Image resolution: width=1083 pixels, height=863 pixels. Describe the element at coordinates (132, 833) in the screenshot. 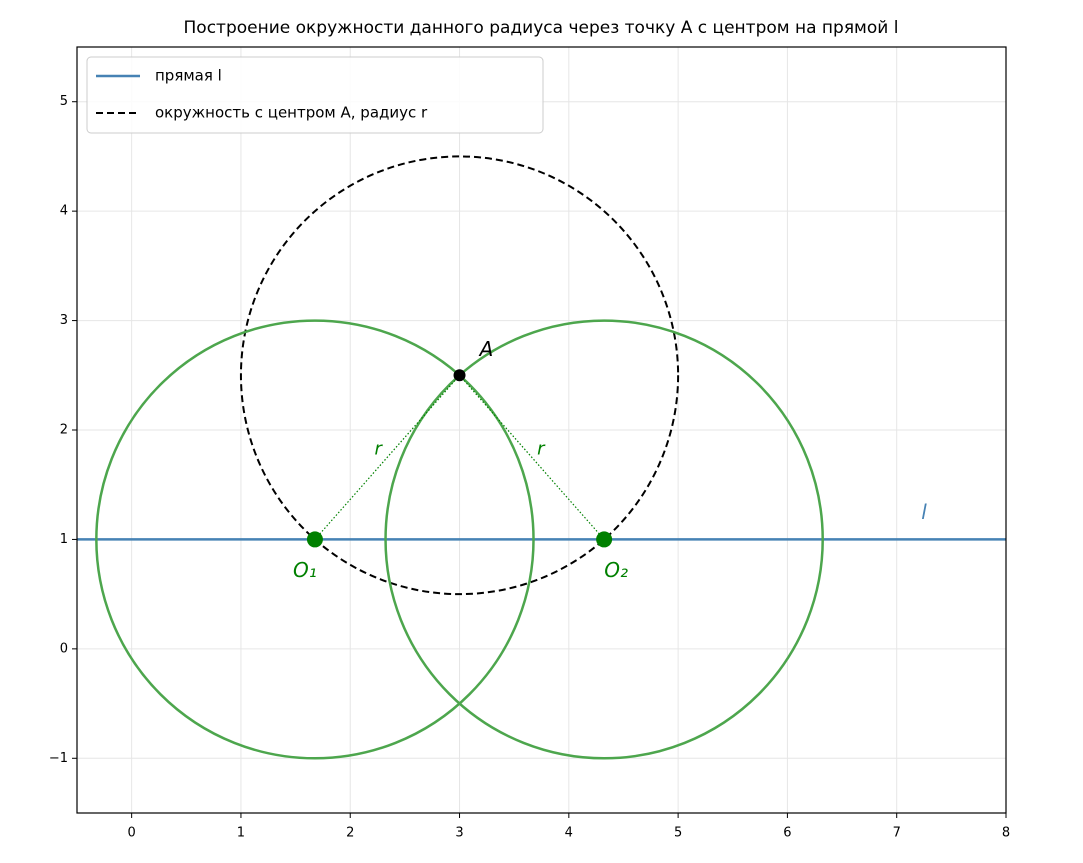

I see `x-tick-label: 0` at that location.